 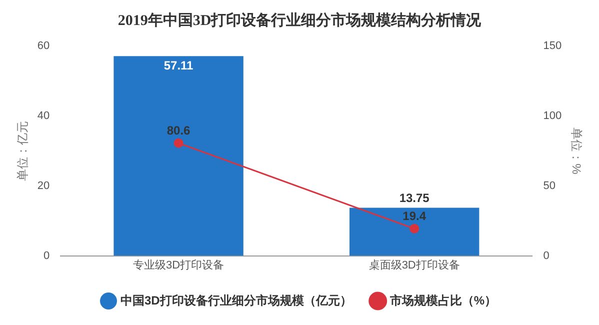 I want to click on data-label: 13.75, so click(x=414, y=198).